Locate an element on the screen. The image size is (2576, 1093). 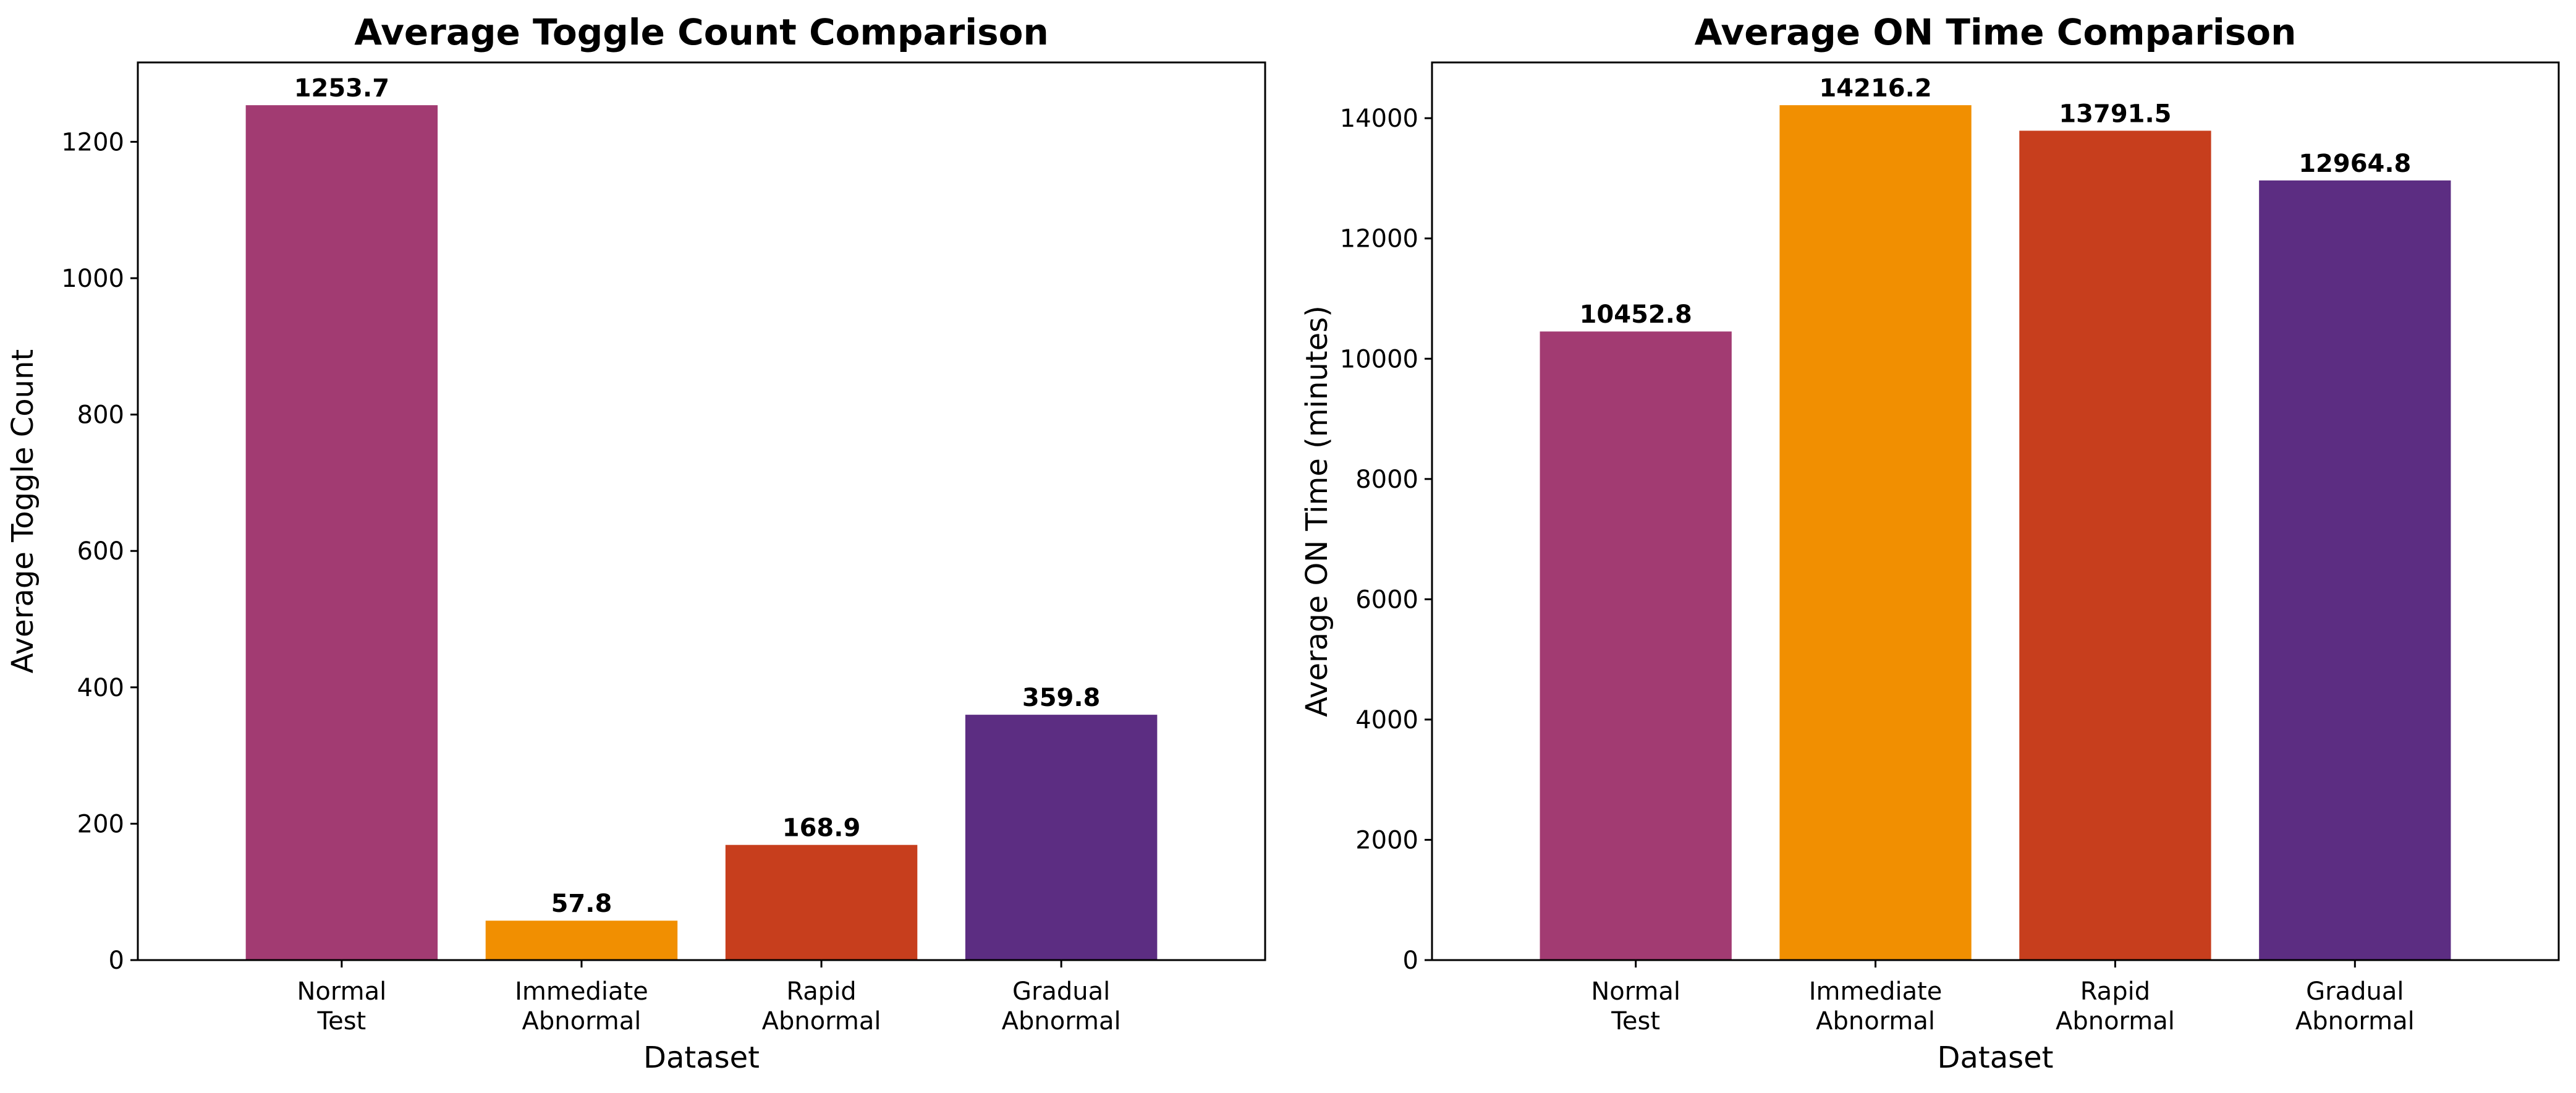
y-tick-label: 12000 is located at coordinates (1379, 239).